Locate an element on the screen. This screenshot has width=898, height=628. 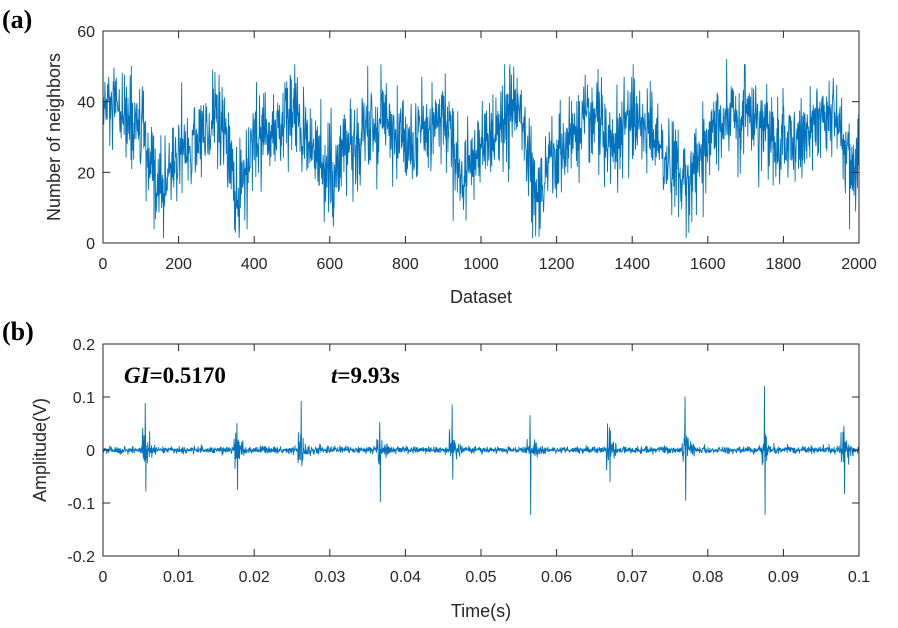
panel-a-xtick-label: 1400 is located at coordinates (632, 264).